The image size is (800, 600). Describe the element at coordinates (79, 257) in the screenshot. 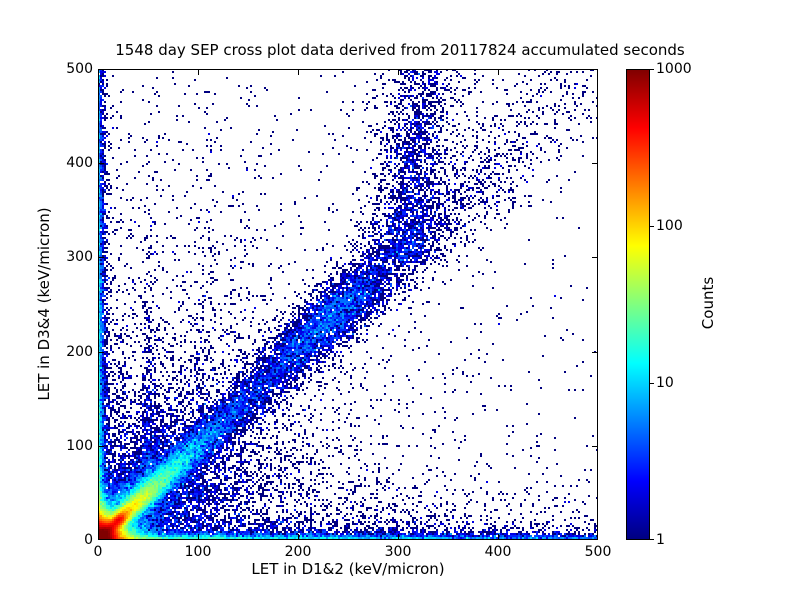

I see `y-tick-label-300: 300` at that location.